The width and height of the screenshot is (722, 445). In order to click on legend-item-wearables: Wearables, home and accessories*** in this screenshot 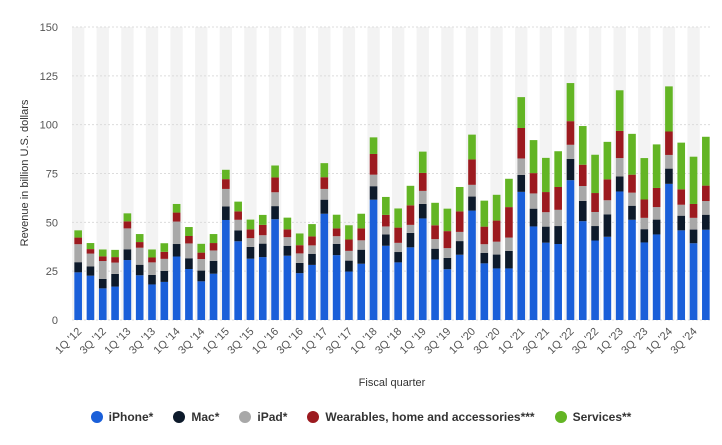, I will do `click(421, 417)`.